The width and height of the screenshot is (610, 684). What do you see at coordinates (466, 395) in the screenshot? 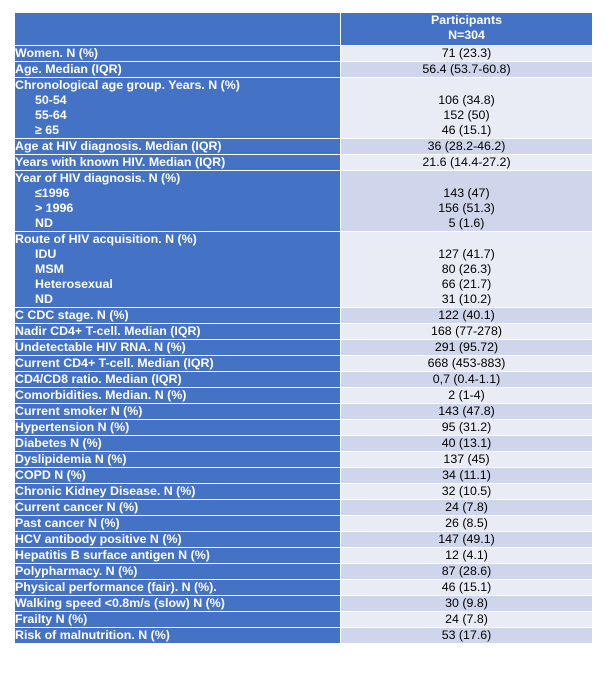
I see `row-value-cell: 2 (1-4)` at bounding box center [466, 395].